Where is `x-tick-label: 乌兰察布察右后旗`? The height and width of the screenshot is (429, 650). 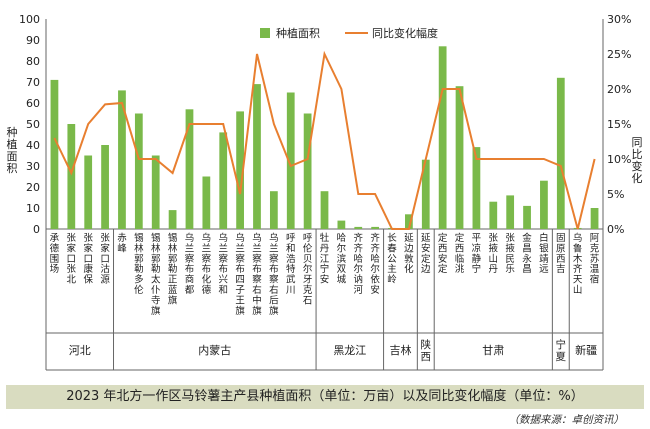 x-tick-label: 乌兰察布察右后旗 is located at coordinates (274, 274).